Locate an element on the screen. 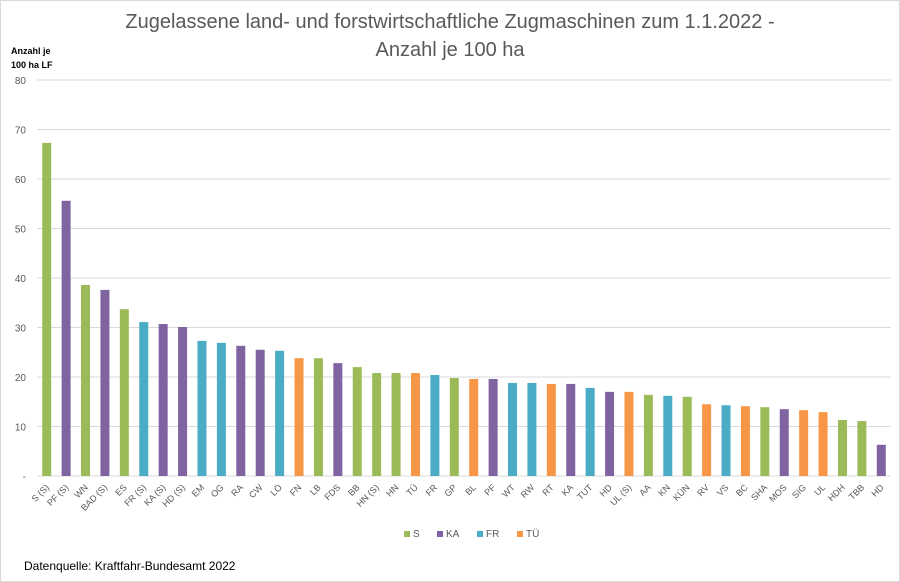  bar-kün is located at coordinates (687, 436).